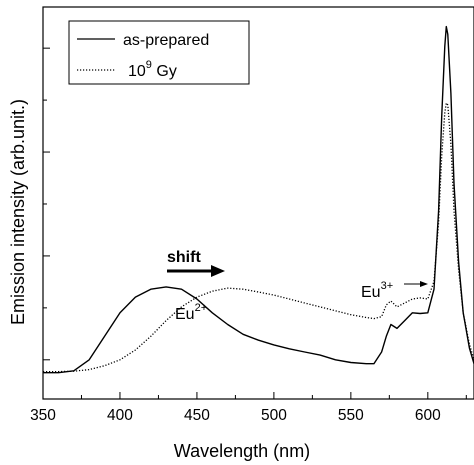 This screenshot has height=465, width=474. I want to click on y-axis-ticks, so click(46, 204).